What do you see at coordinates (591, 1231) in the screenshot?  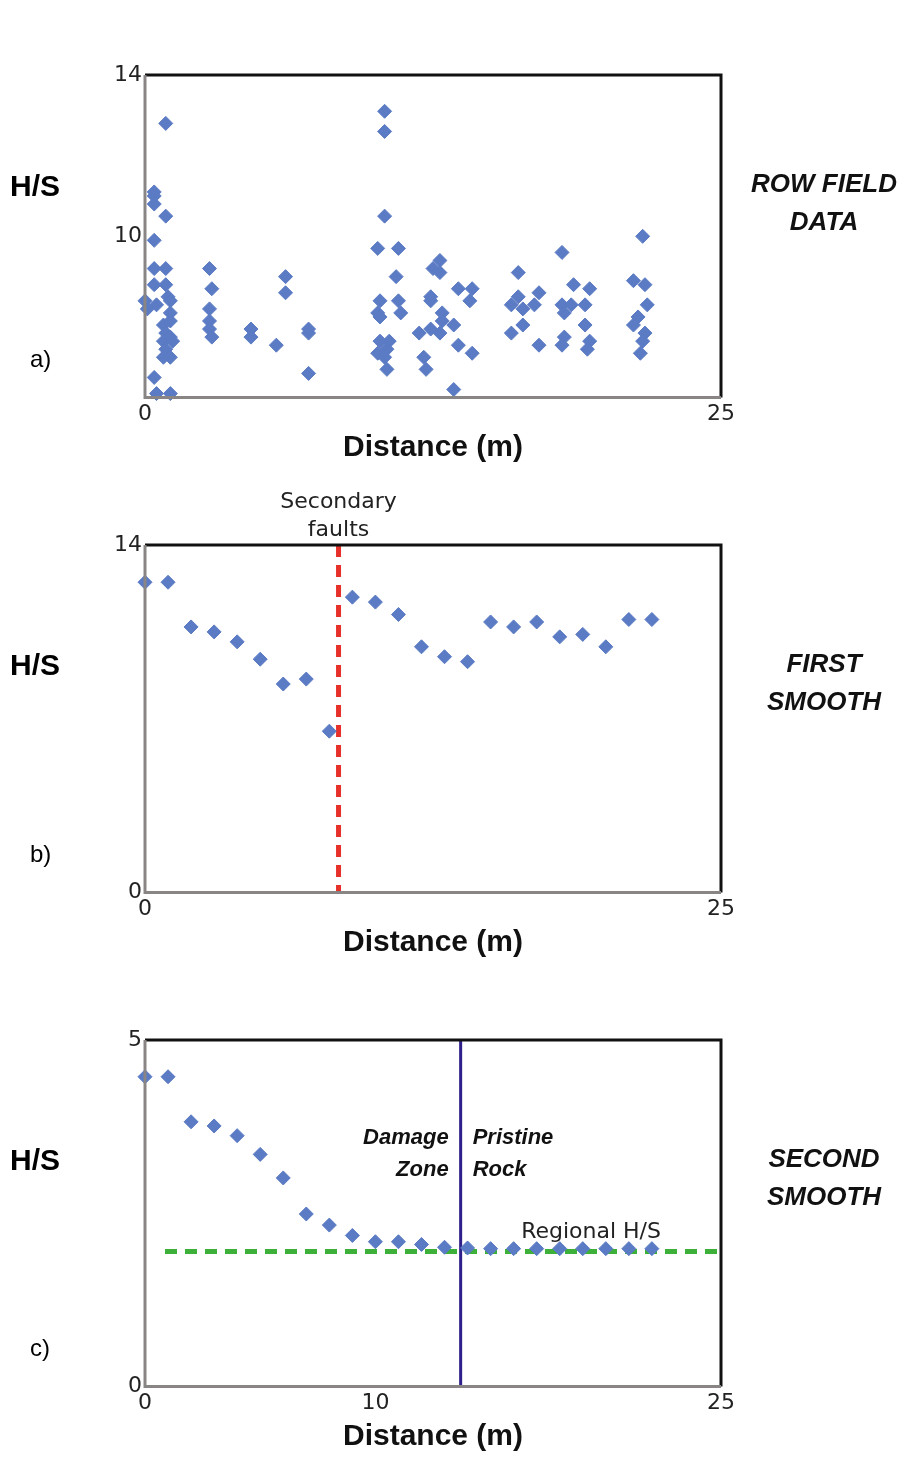 I see `ref-line-label: Regional H/S` at bounding box center [591, 1231].